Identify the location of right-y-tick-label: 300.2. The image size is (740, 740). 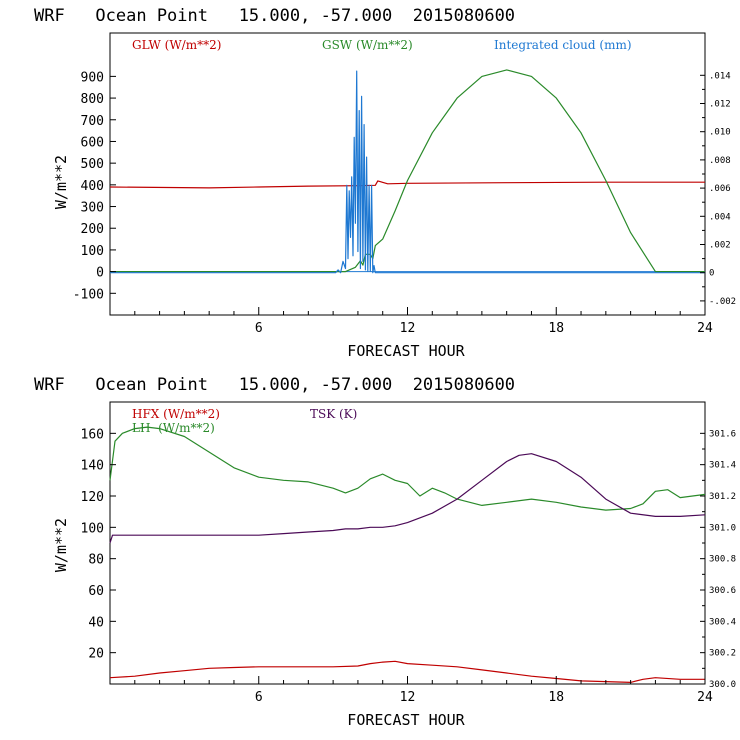
(722, 654).